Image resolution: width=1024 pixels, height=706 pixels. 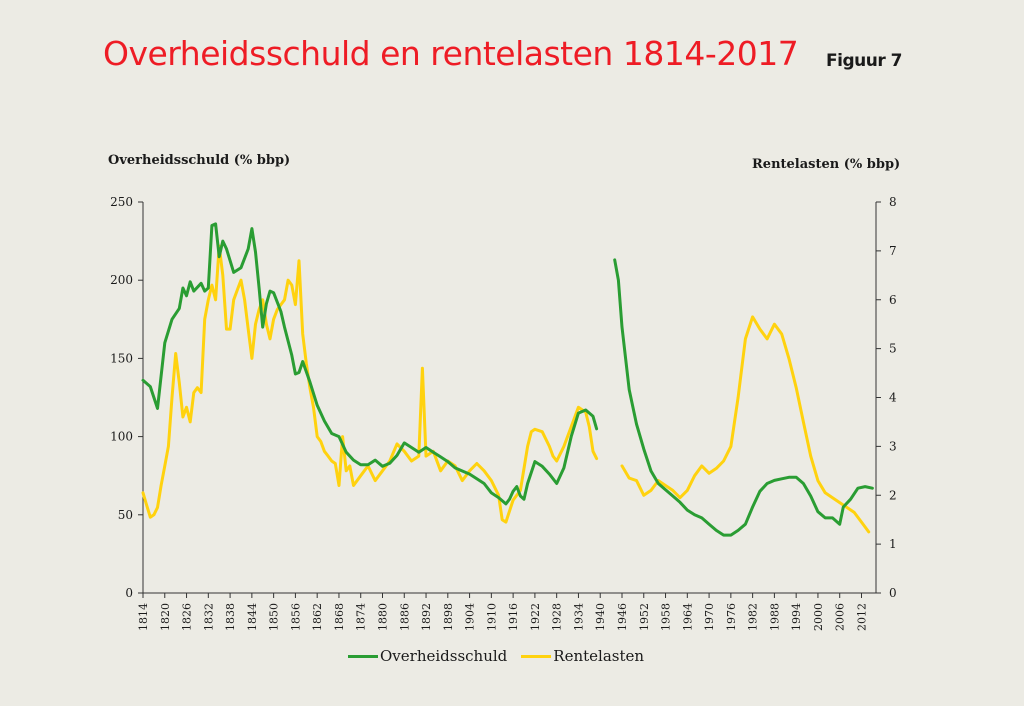 I want to click on x-tick-label: 1988, so click(x=774, y=617).